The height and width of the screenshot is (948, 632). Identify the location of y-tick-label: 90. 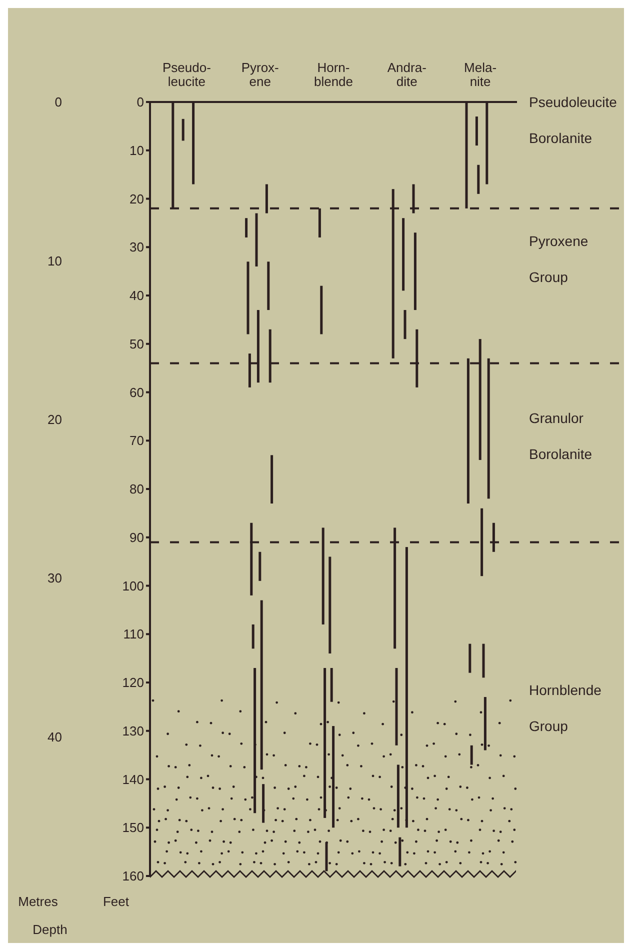
(137, 537).